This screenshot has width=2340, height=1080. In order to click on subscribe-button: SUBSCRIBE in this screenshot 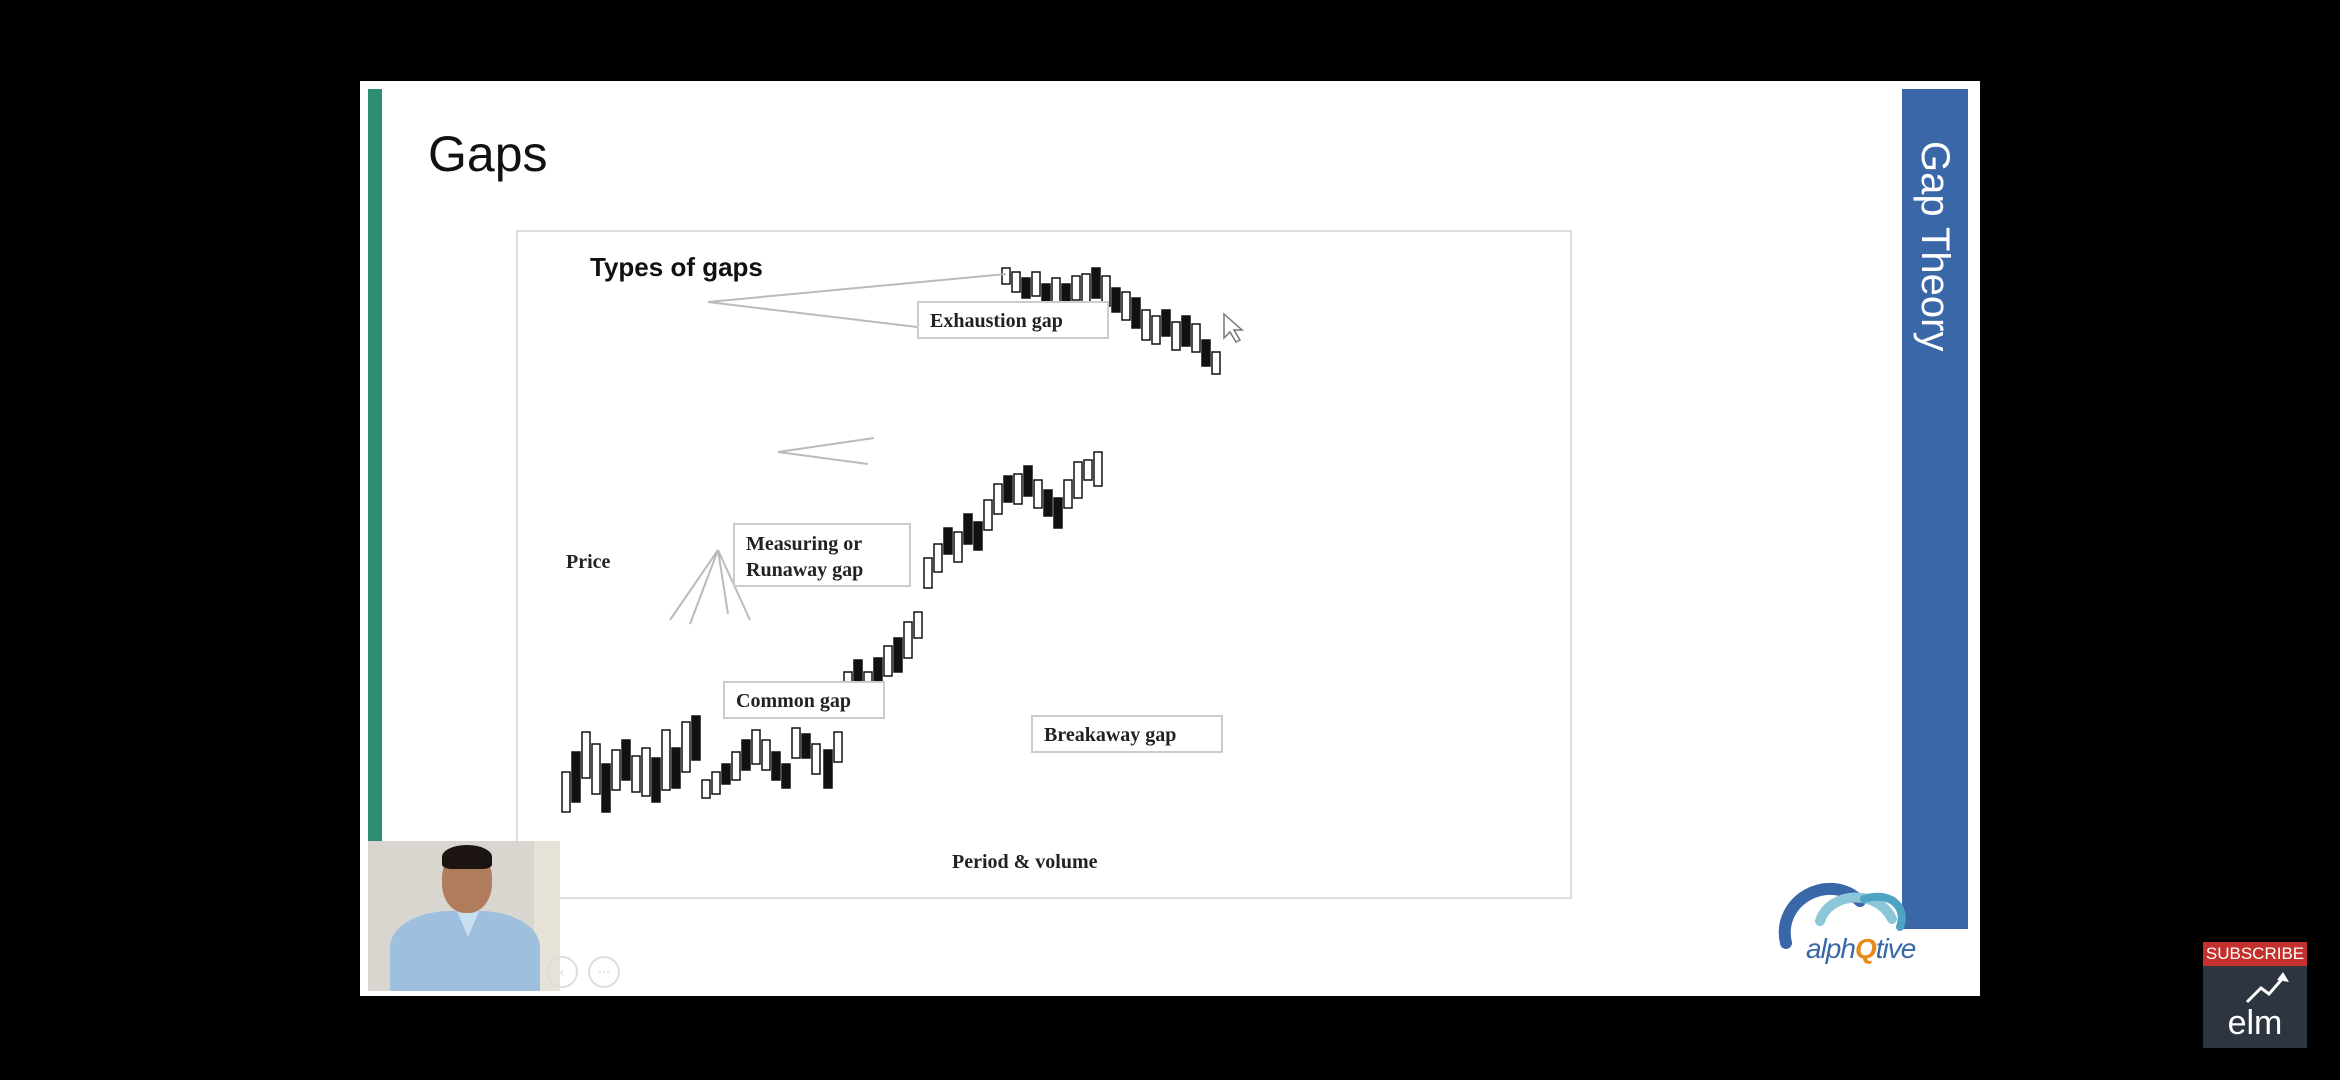, I will do `click(2255, 954)`.